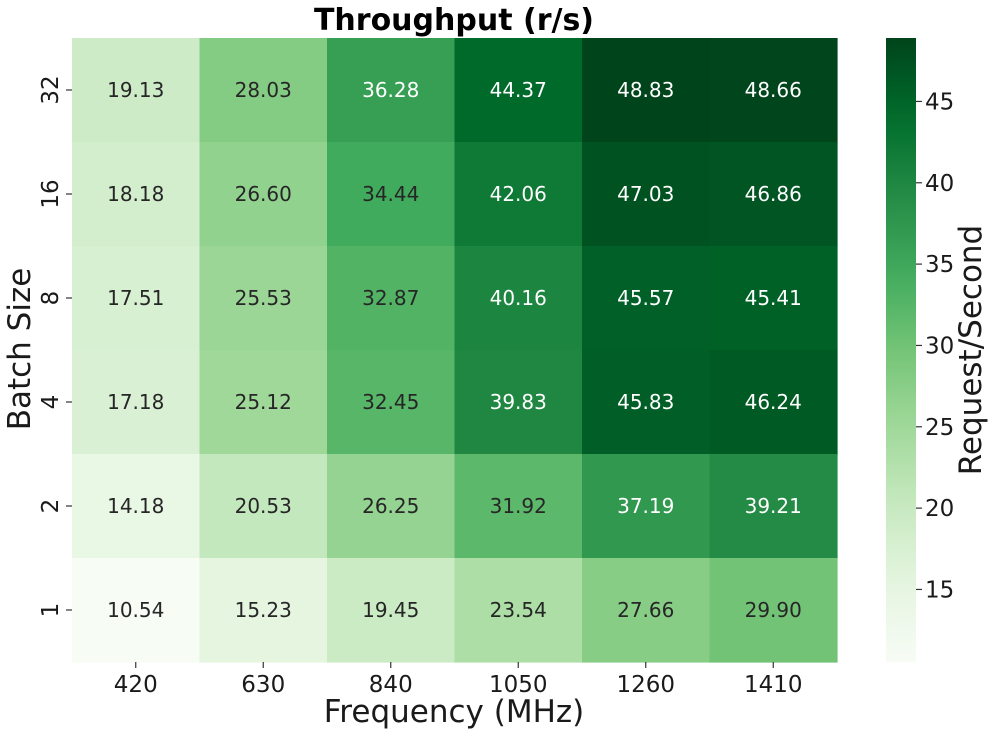 The height and width of the screenshot is (736, 996). Describe the element at coordinates (939, 184) in the screenshot. I see `colorbar-tick-label: 40` at that location.